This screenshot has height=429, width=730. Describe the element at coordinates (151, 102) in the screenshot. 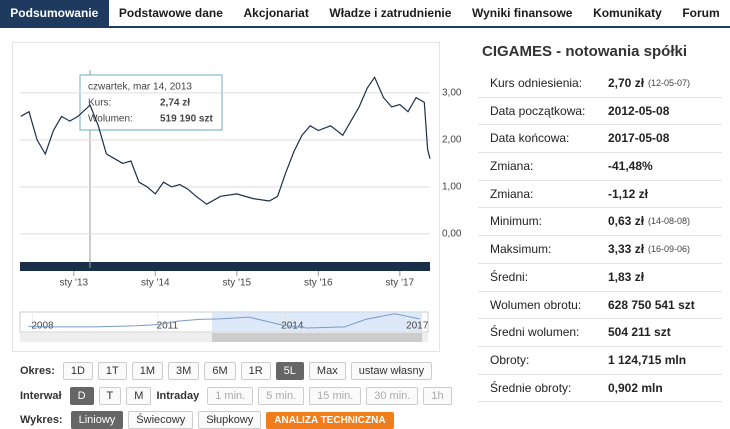

I see `tooltip` at that location.